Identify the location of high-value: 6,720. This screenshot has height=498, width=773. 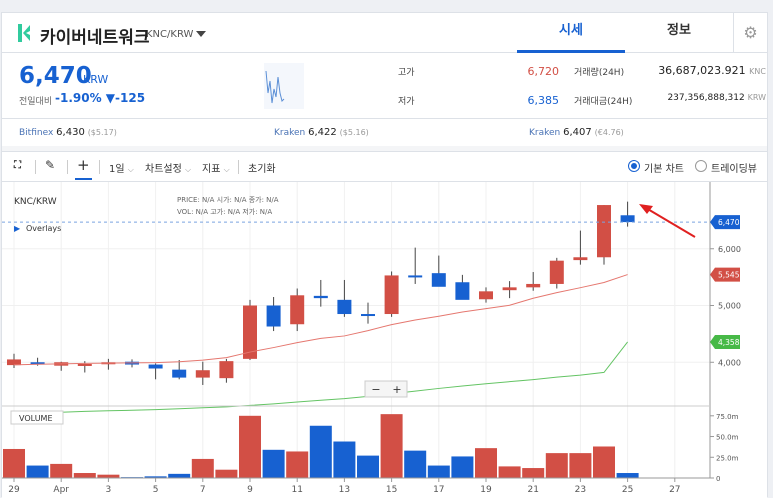
(543, 71).